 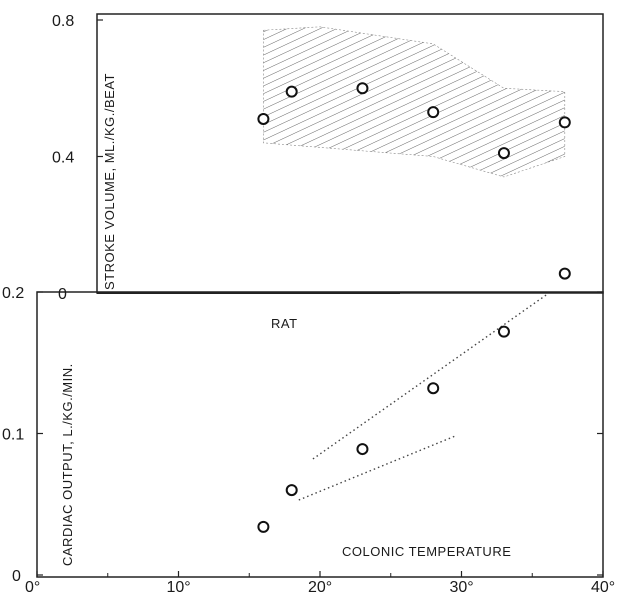 What do you see at coordinates (179, 586) in the screenshot?
I see `x-tick-label: 10°` at bounding box center [179, 586].